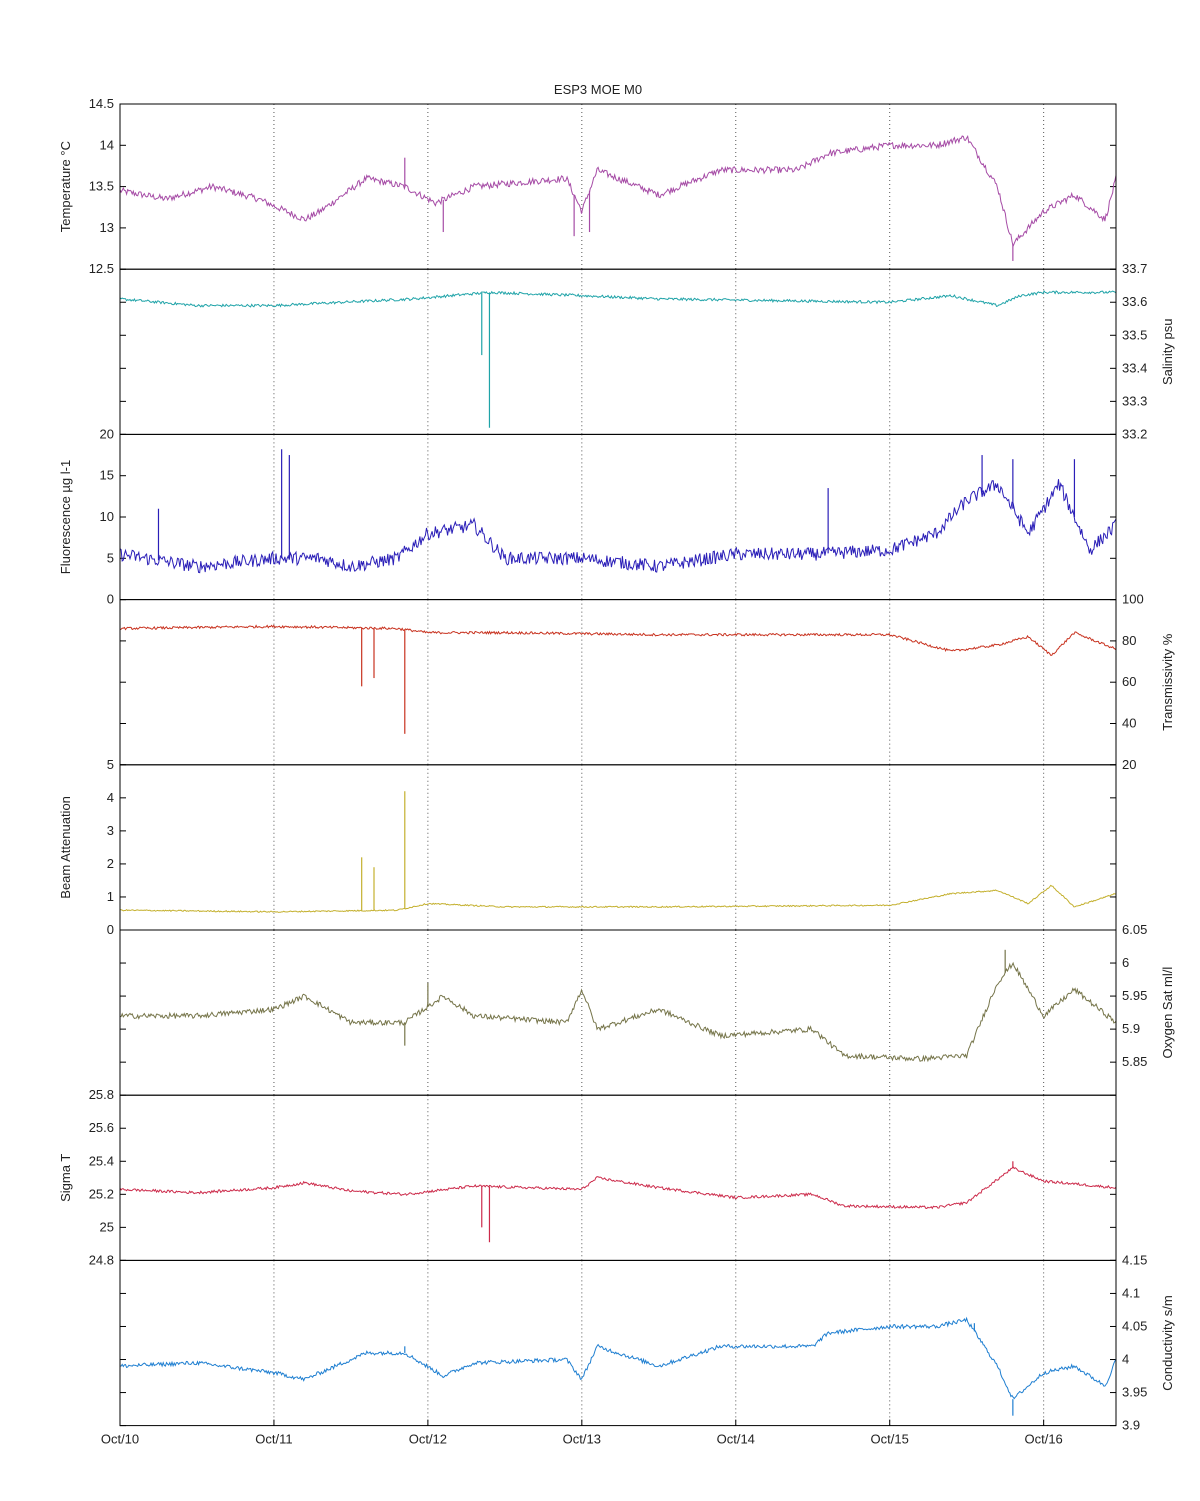  I want to click on panel-fluorescence: 0 5 10 15 20 Fluorescence µg l-1, so click(587, 516).